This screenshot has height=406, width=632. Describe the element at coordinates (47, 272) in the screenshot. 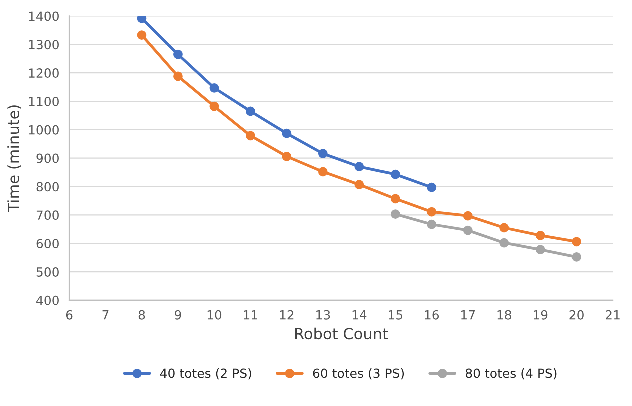

I see `y-tick-label: 500` at that location.